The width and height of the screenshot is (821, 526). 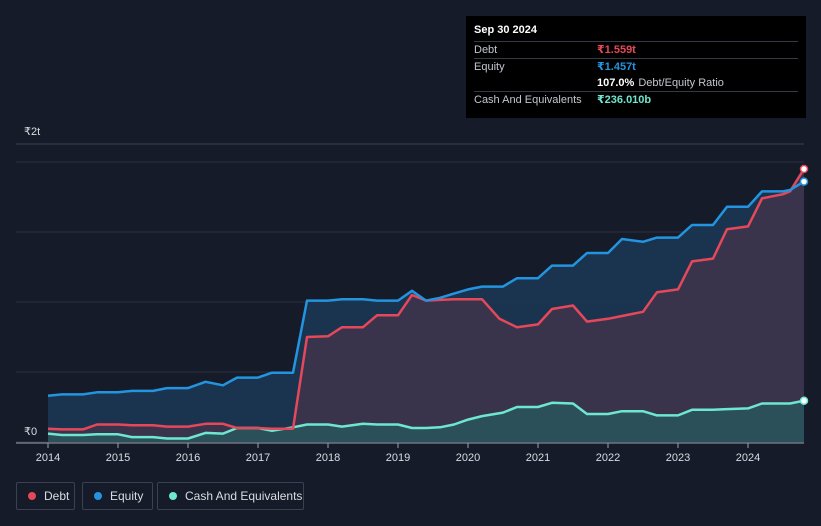 I want to click on tooltip-cash-row: Cash And Equivalents ₹236.010b, so click(x=636, y=99).